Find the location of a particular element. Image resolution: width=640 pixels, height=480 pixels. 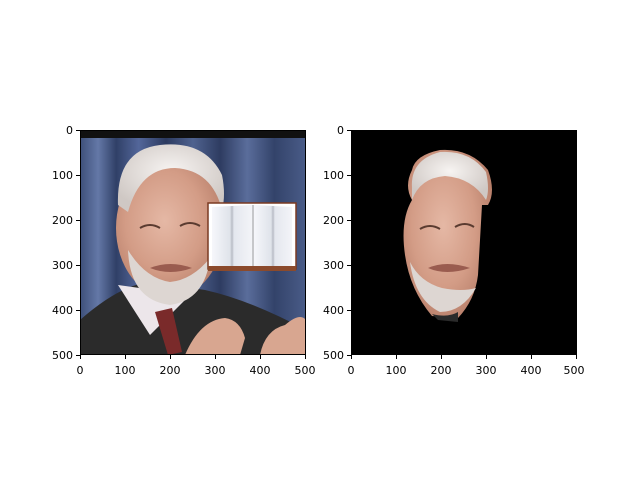

left-xtick-0: 0 is located at coordinates (80, 370).